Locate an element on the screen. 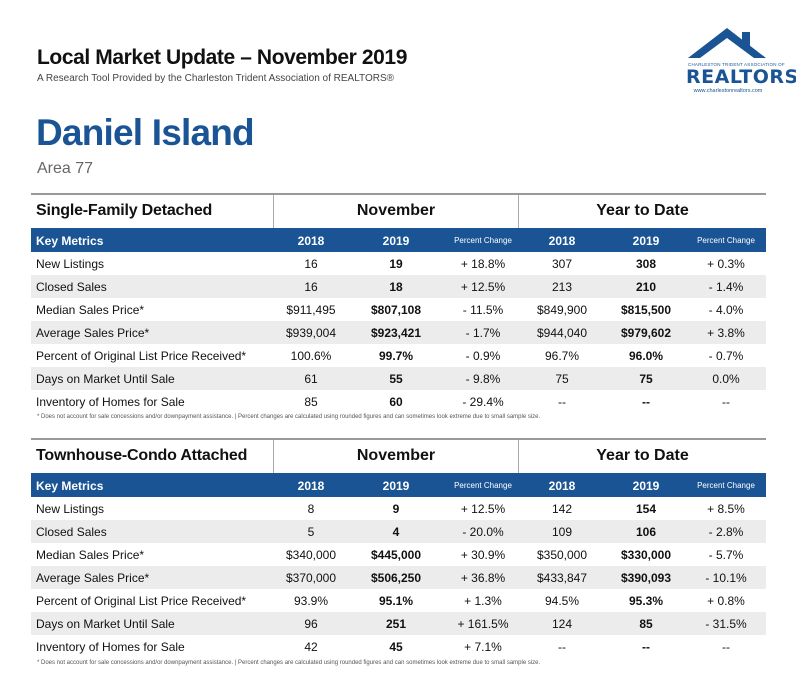  metric-label: Average Sales Price* is located at coordinates (93, 333).